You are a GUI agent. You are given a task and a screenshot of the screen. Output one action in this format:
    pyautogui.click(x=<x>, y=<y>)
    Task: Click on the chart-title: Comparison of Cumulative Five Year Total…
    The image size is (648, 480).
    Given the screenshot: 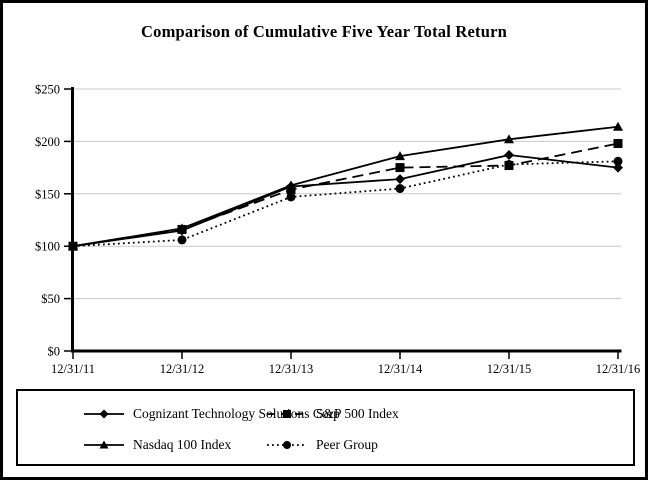 What is the action you would take?
    pyautogui.click(x=324, y=31)
    